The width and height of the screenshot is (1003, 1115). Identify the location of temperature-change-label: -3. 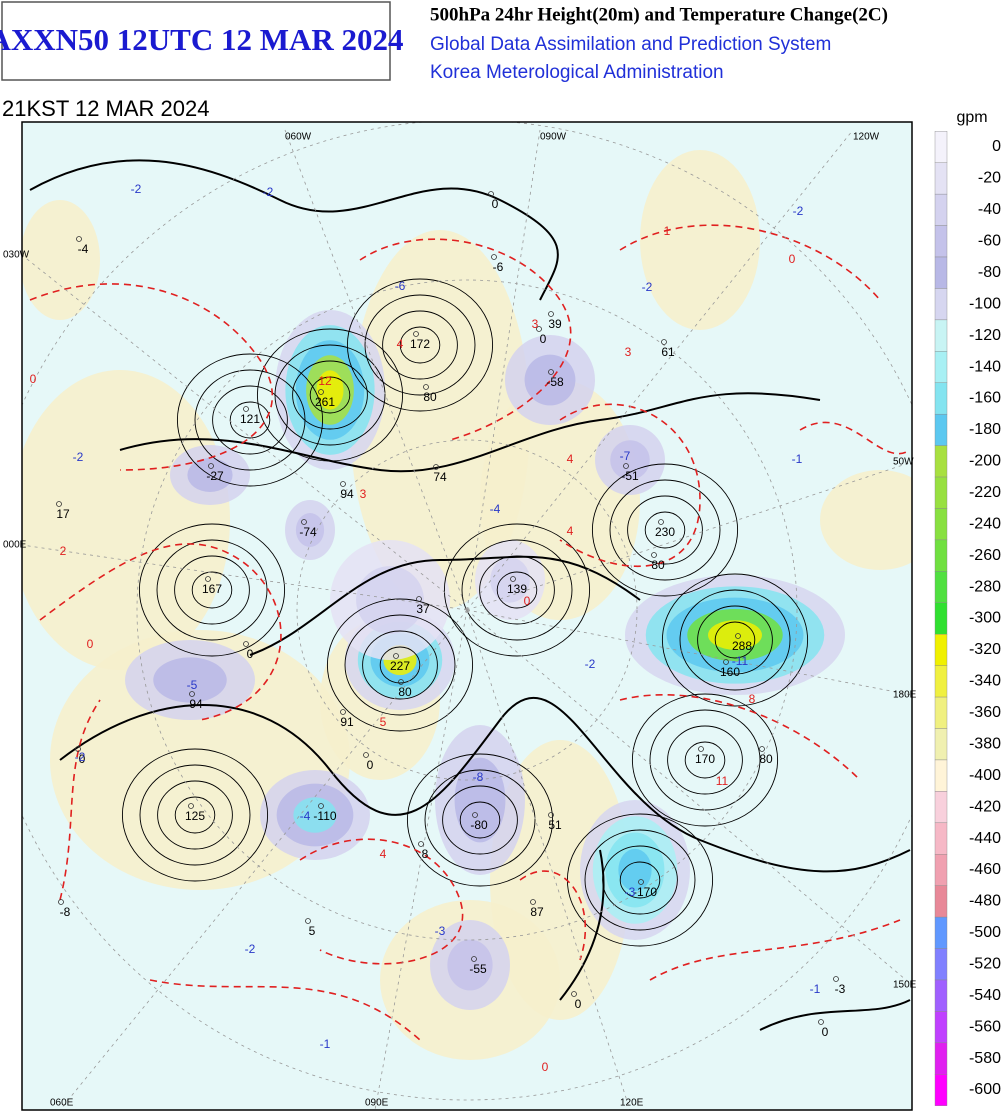
(440, 931).